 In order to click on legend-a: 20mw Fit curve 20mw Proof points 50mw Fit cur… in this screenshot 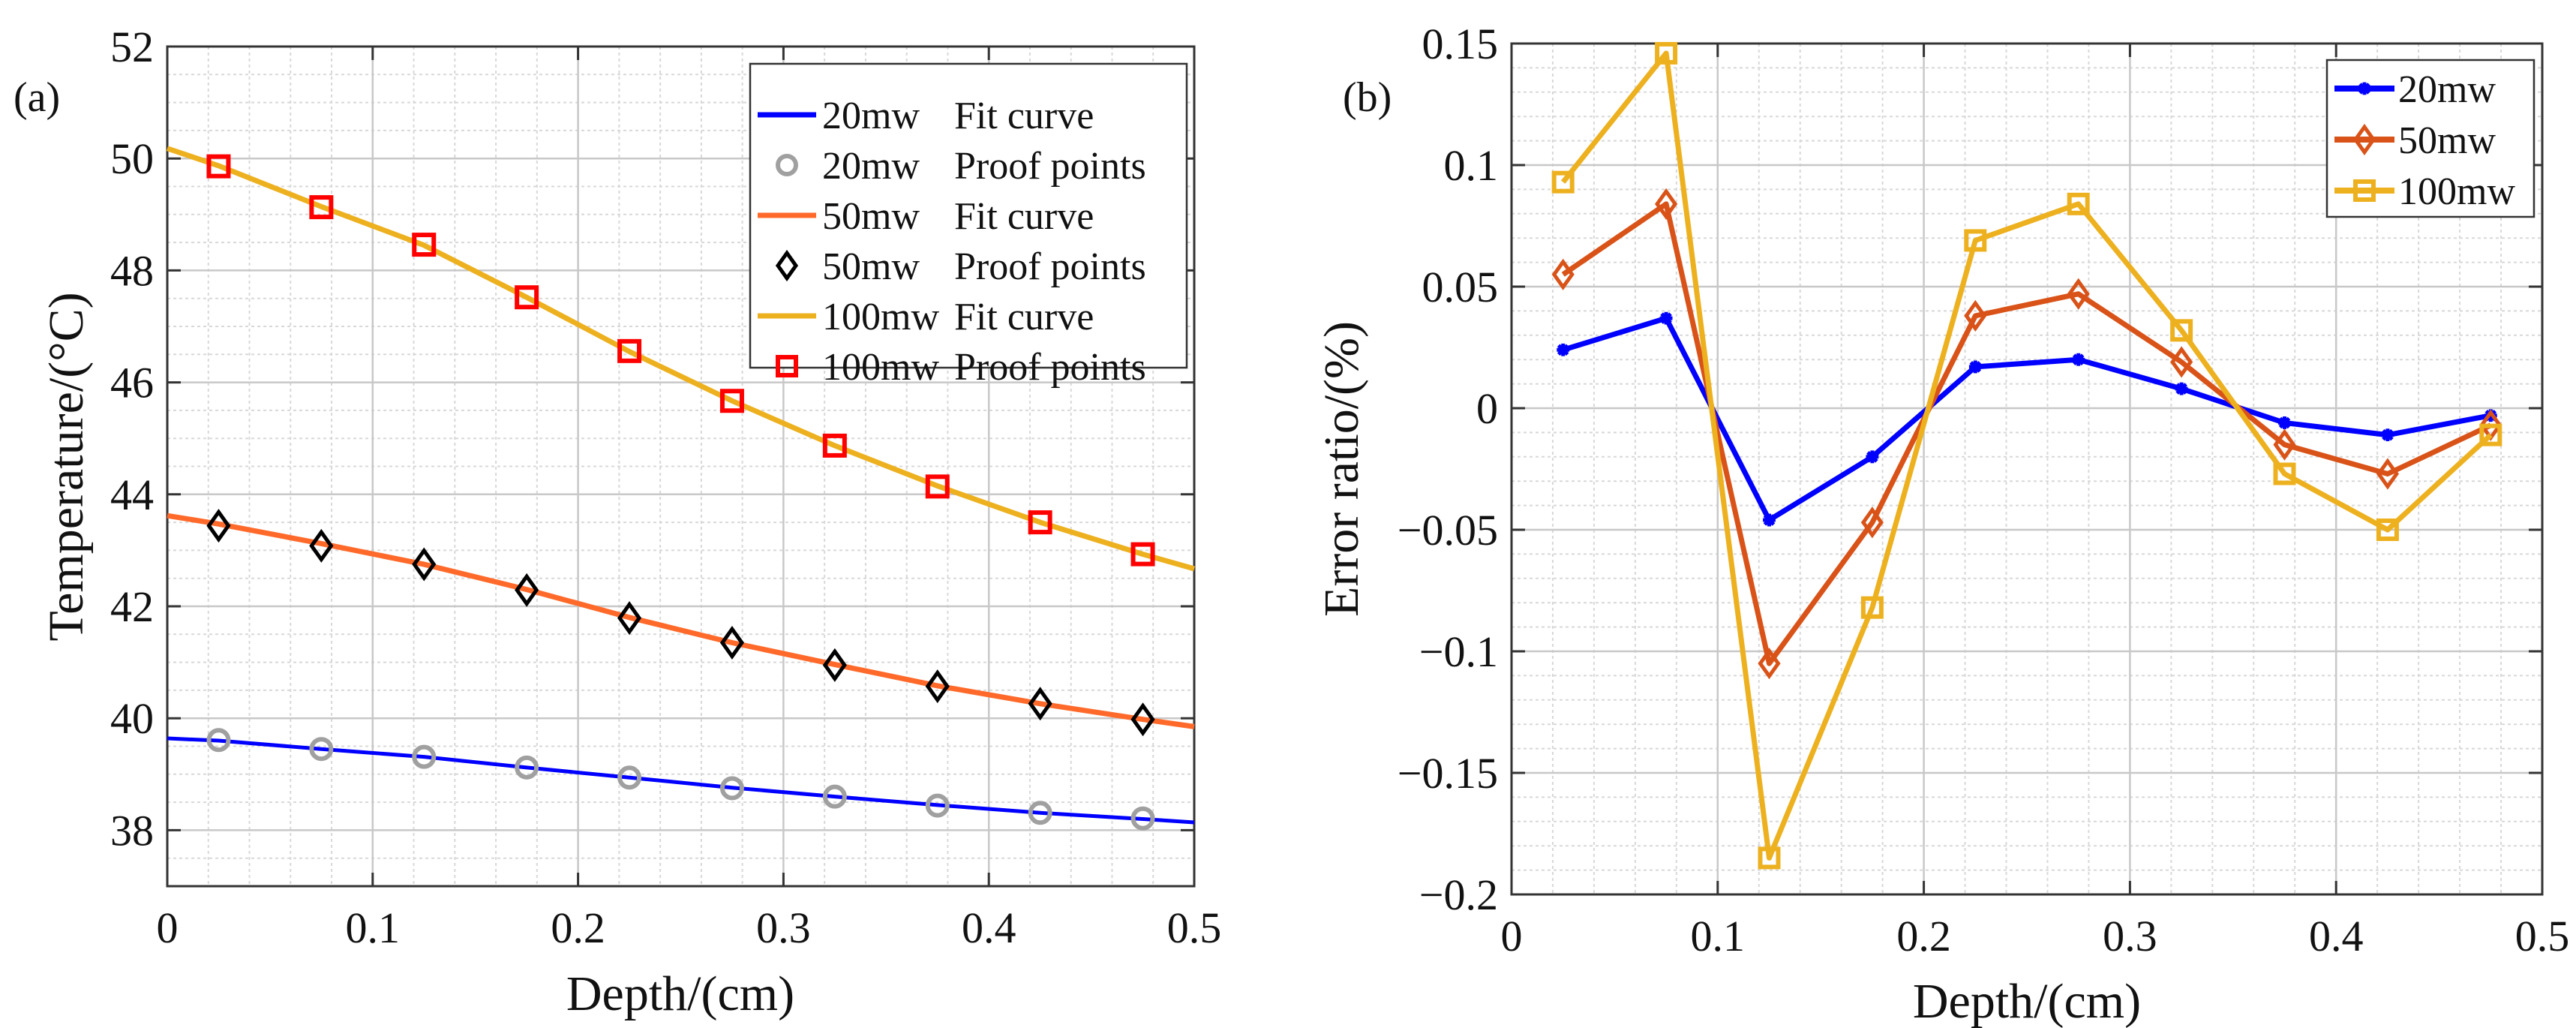, I will do `click(968, 225)`.